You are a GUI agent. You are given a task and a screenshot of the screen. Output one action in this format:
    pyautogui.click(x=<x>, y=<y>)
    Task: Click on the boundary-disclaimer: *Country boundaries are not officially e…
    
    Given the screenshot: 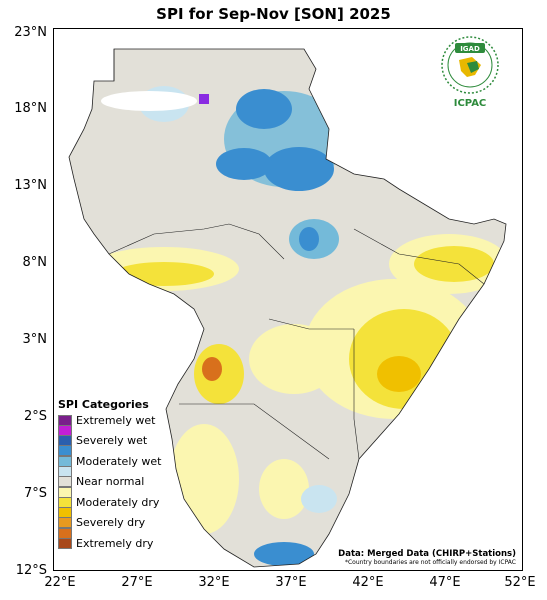 What is the action you would take?
    pyautogui.click(x=430, y=562)
    